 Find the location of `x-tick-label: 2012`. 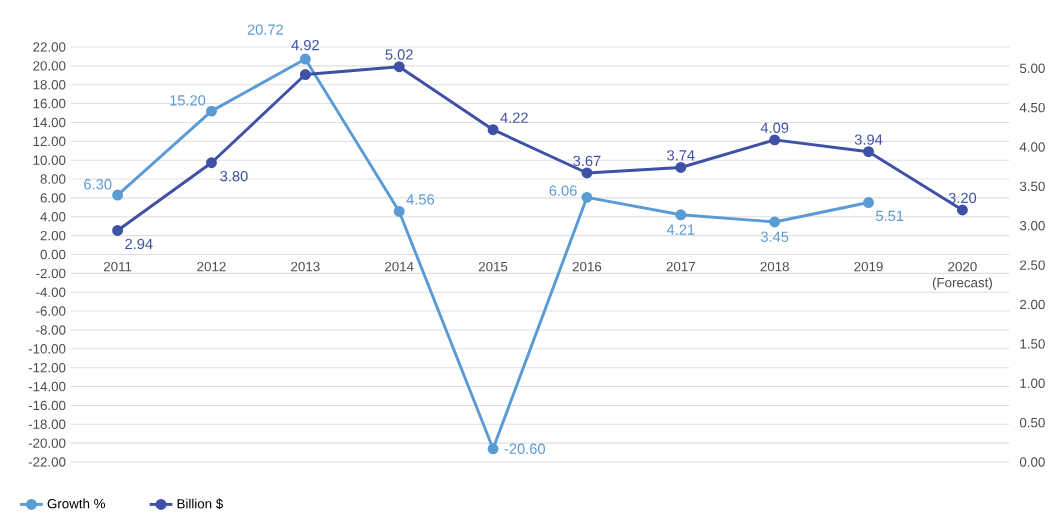

x-tick-label: 2012 is located at coordinates (211, 267).